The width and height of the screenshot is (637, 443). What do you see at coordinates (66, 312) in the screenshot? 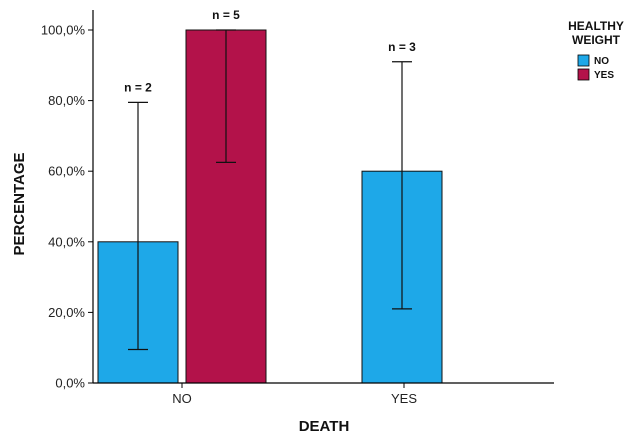
I see `y-tick-label: 20,0%` at bounding box center [66, 312].